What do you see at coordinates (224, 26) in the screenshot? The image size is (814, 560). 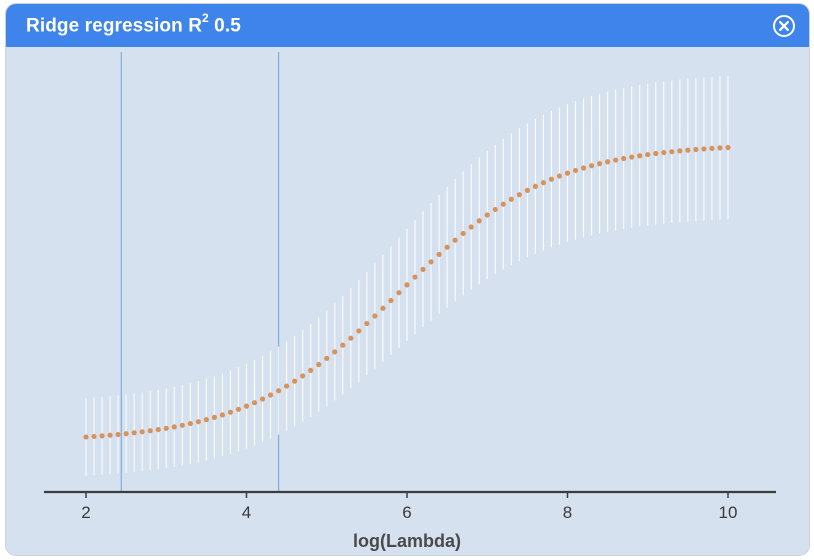 I see `title-value: 0.5` at bounding box center [224, 26].